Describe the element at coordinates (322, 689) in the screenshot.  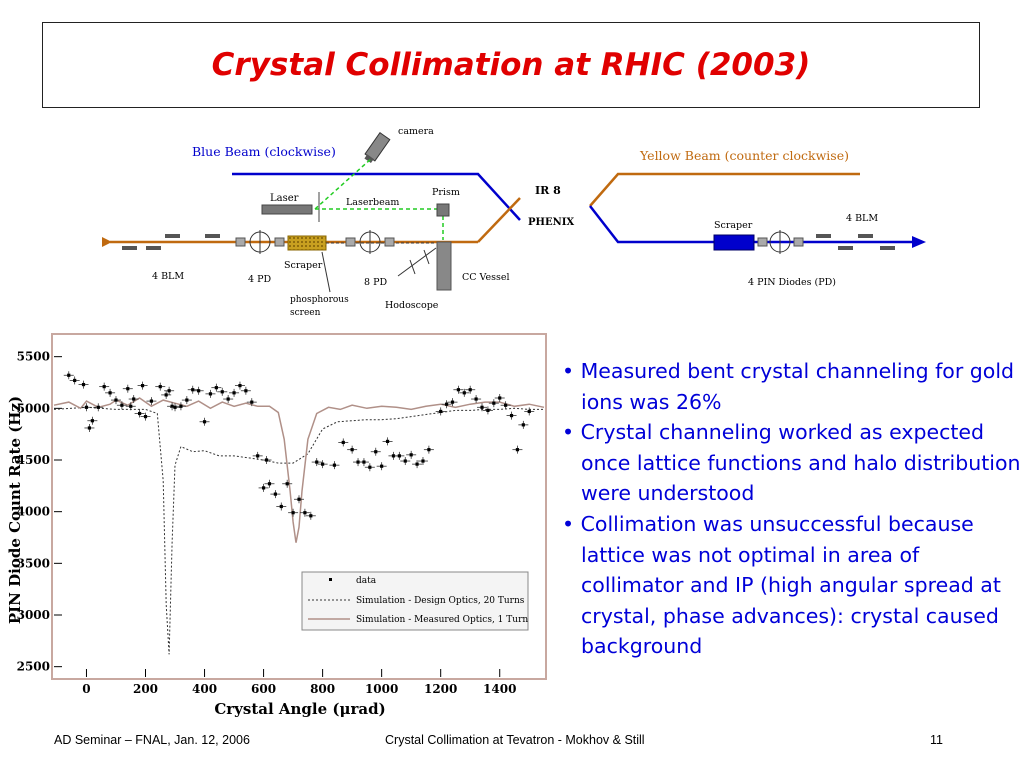
I see `x-tick-label: 800` at that location.